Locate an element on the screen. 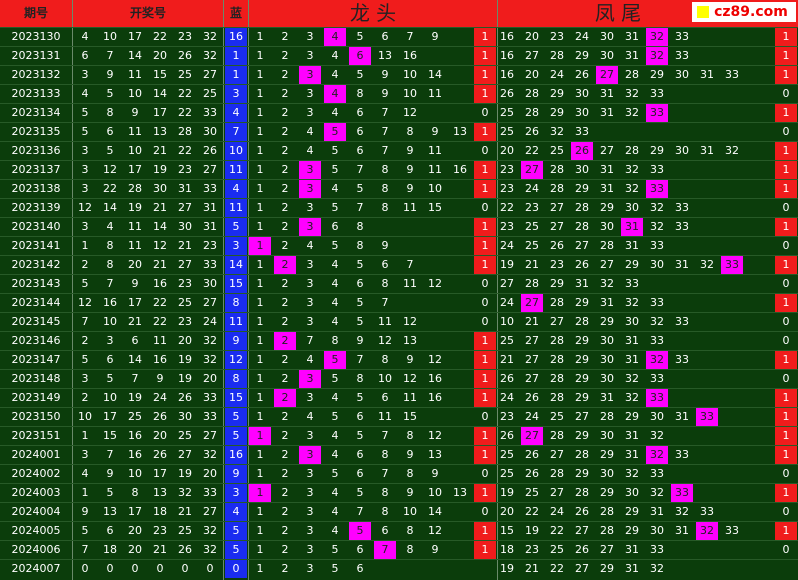 The height and width of the screenshot is (580, 798). red-number: 27 is located at coordinates (210, 435).